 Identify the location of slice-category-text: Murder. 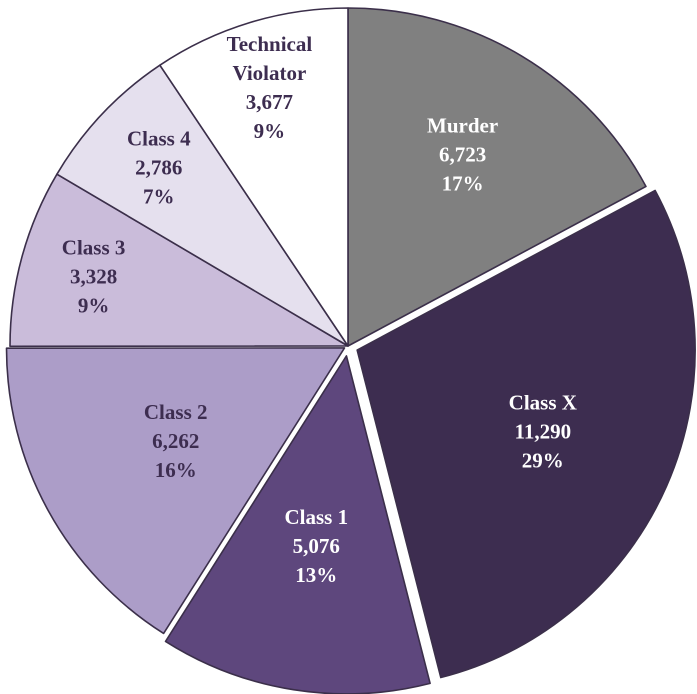
(462, 126).